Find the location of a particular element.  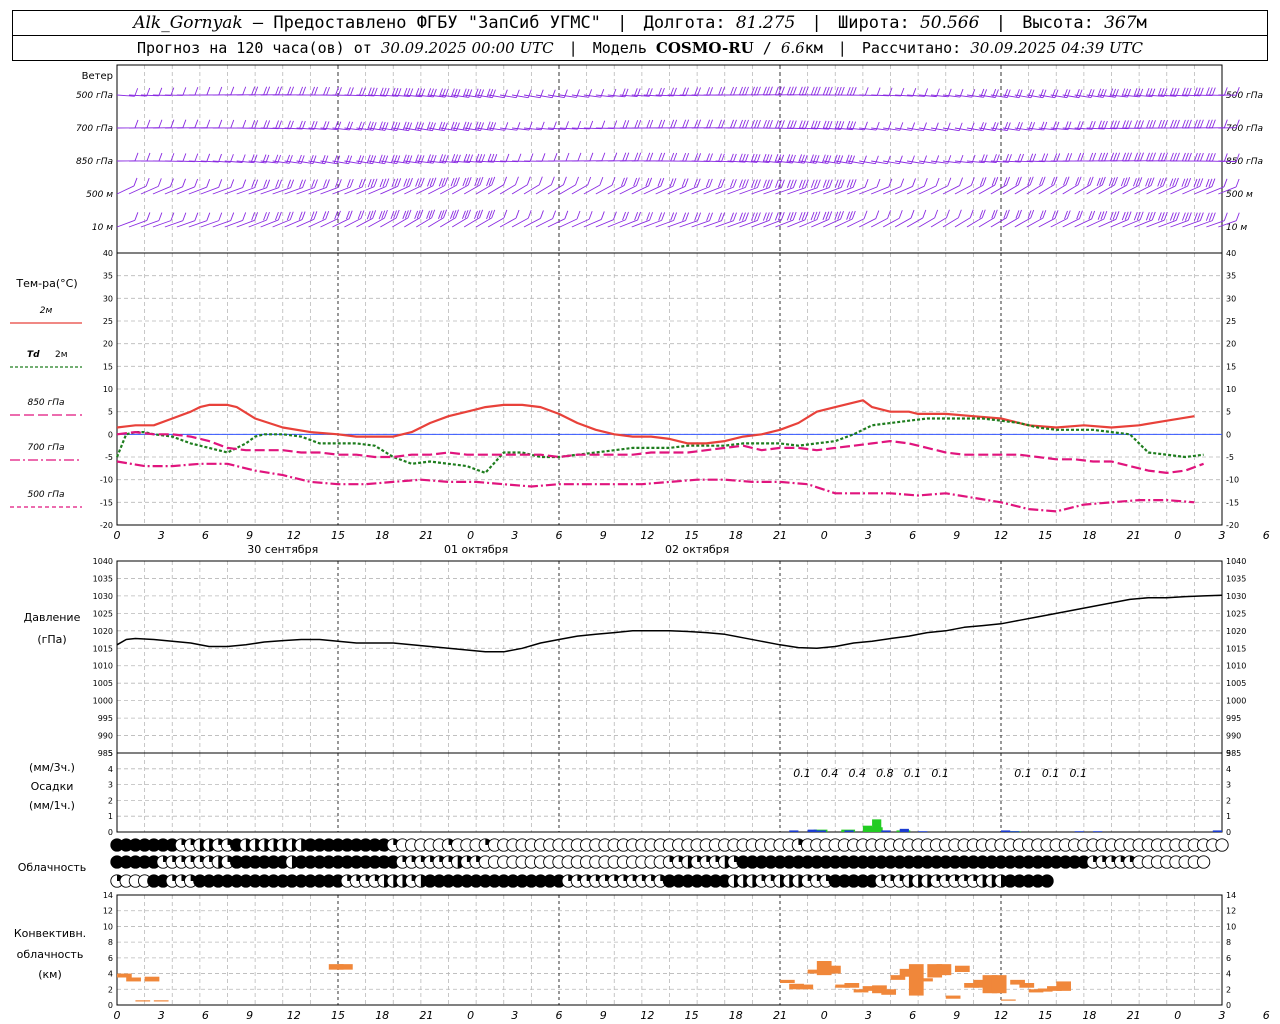

calc-time: 30.09.2025 04:39 UTC is located at coordinates (1057, 48).